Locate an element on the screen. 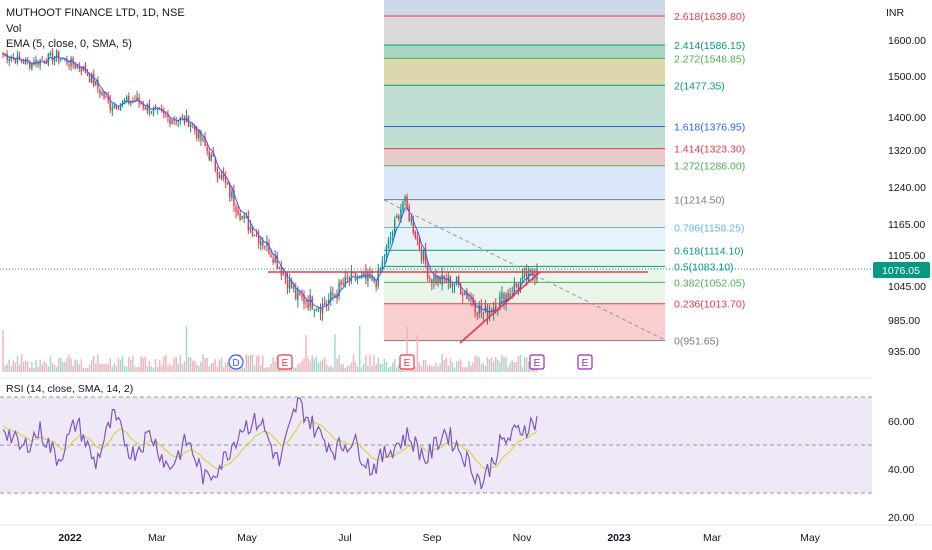 The width and height of the screenshot is (932, 550). fib-level-label: 2.618(1639.80) is located at coordinates (709, 17).